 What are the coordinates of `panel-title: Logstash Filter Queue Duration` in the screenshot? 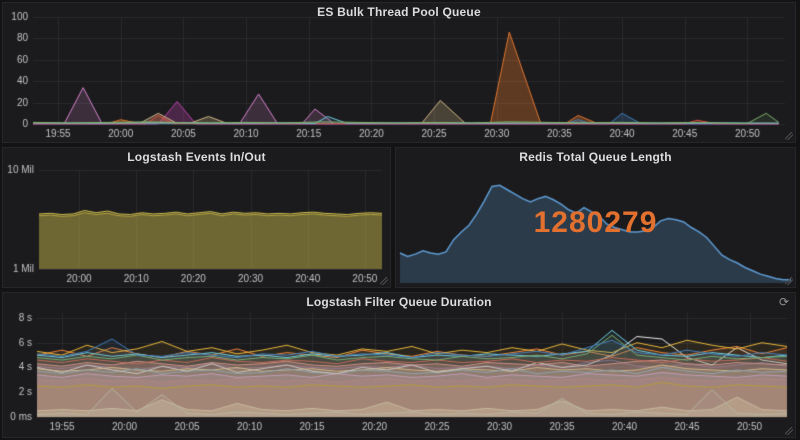 It's located at (399, 302).